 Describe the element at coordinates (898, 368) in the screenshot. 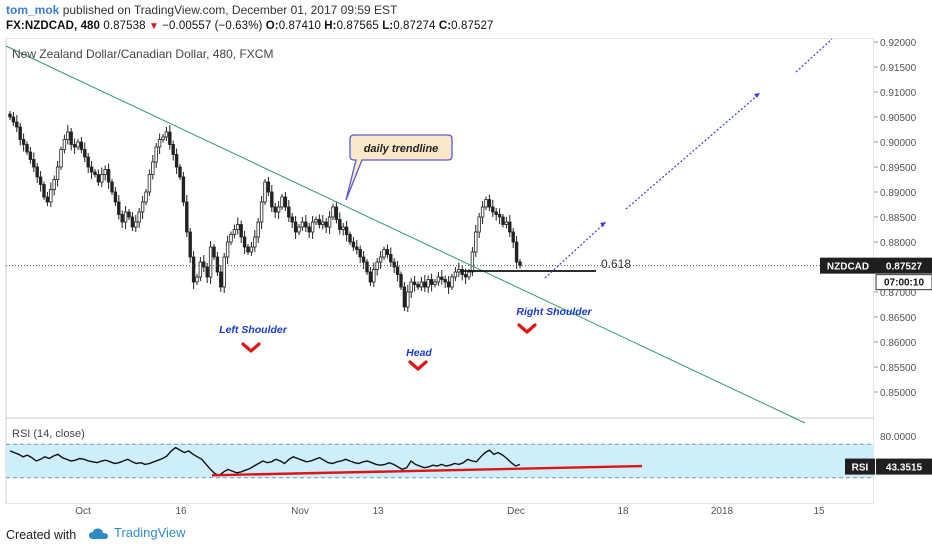

I see `price-tick-label: 0.85500` at that location.